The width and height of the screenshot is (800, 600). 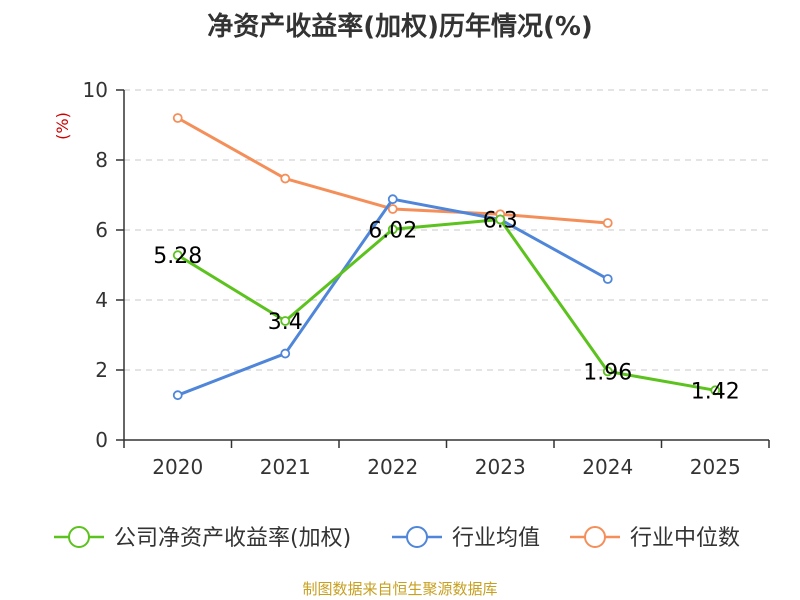 I want to click on data-label: 3.4, so click(x=285, y=322).